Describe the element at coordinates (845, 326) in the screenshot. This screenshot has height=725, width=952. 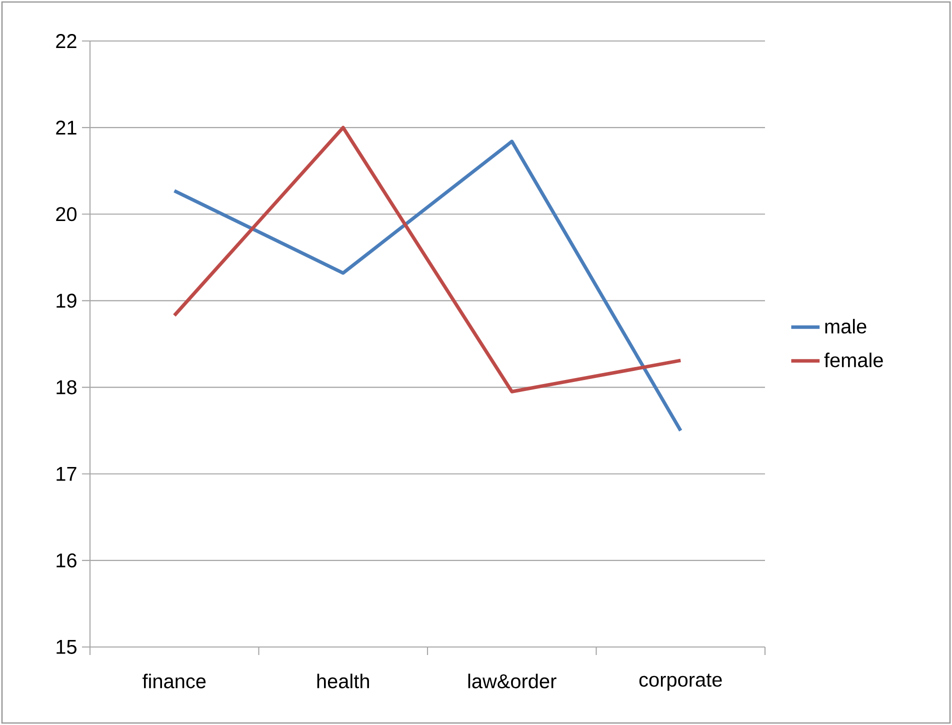
I see `legend-label: male` at that location.